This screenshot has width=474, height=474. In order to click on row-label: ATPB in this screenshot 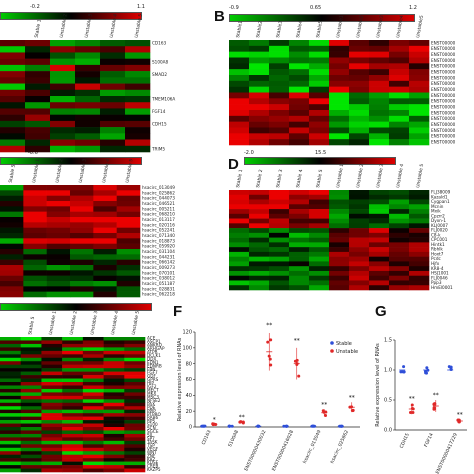, I will do `click(152, 351)`.